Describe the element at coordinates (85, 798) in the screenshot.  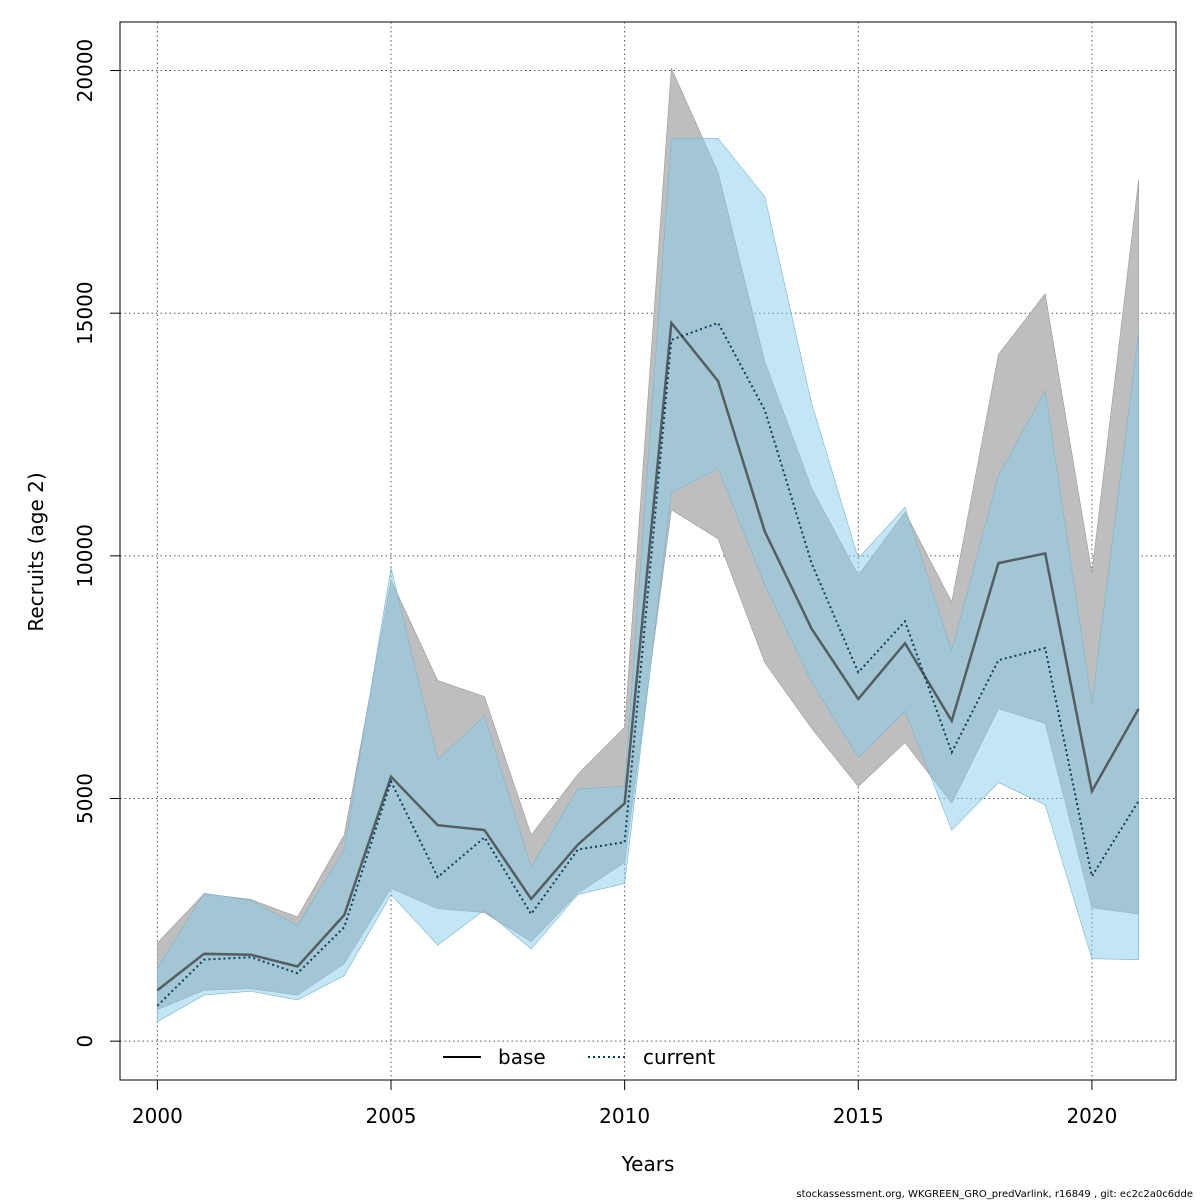
I see `y-tick-label: 5000` at that location.